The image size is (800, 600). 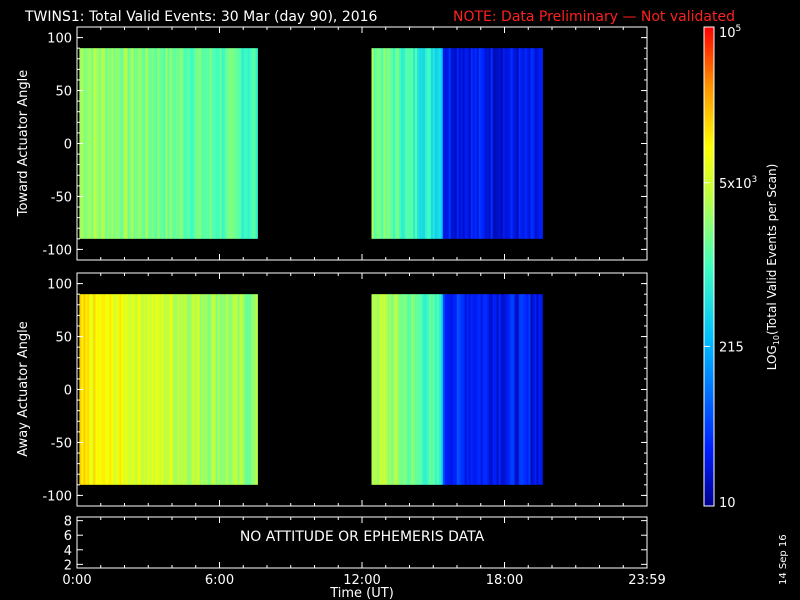 What do you see at coordinates (594, 17) in the screenshot?
I see `preliminary-note: NOTE: Data Preliminary — Not validated` at bounding box center [594, 17].